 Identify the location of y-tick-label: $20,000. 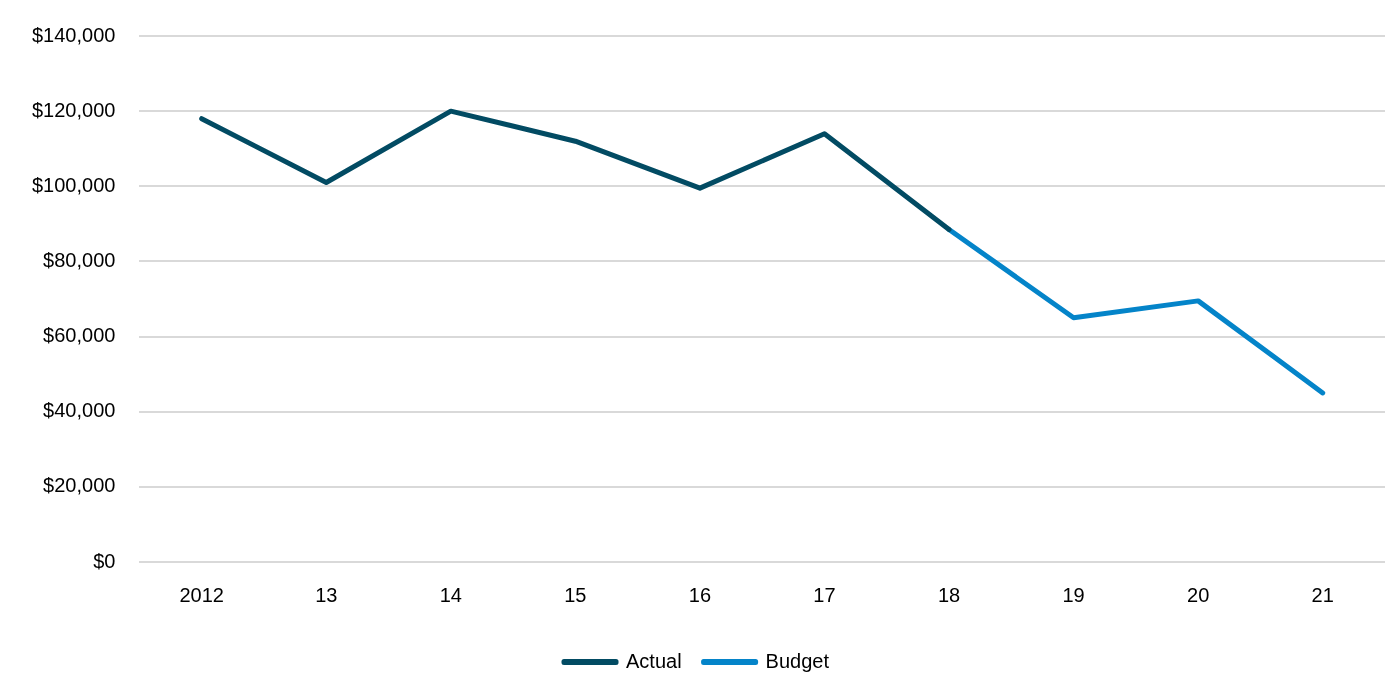
(79, 485).